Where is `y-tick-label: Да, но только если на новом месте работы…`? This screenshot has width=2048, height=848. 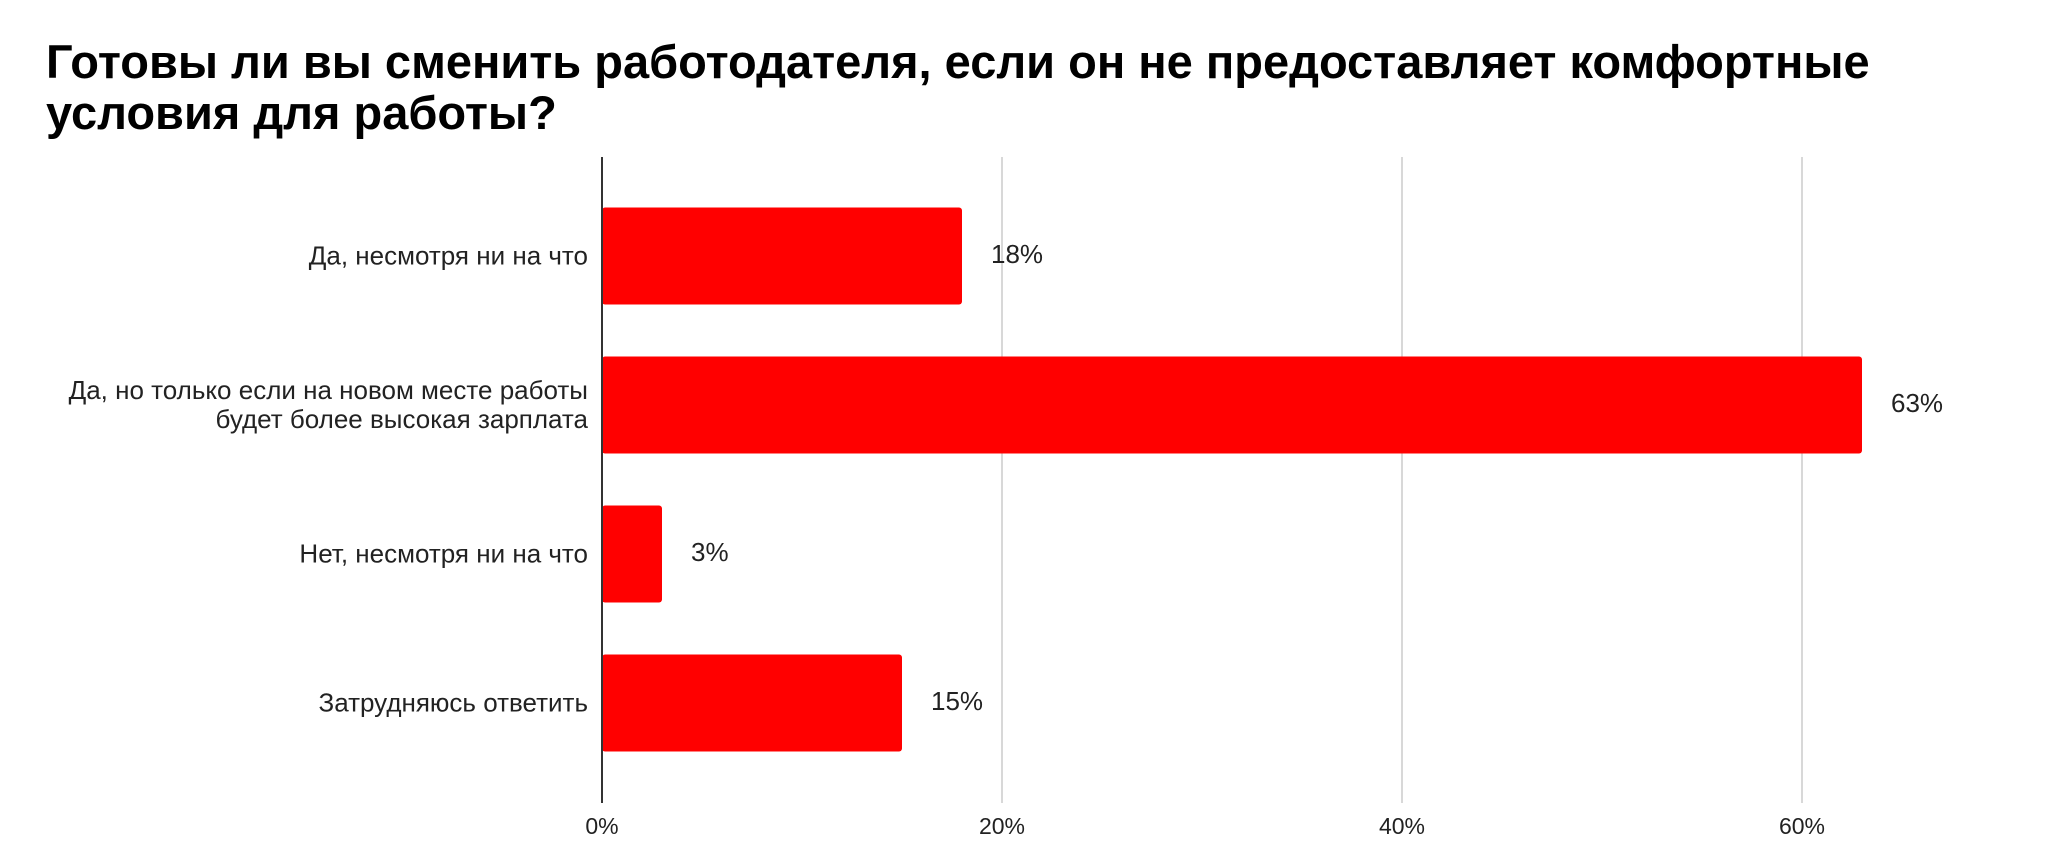
y-tick-label: Да, но только если на новом месте работы… is located at coordinates (328, 404).